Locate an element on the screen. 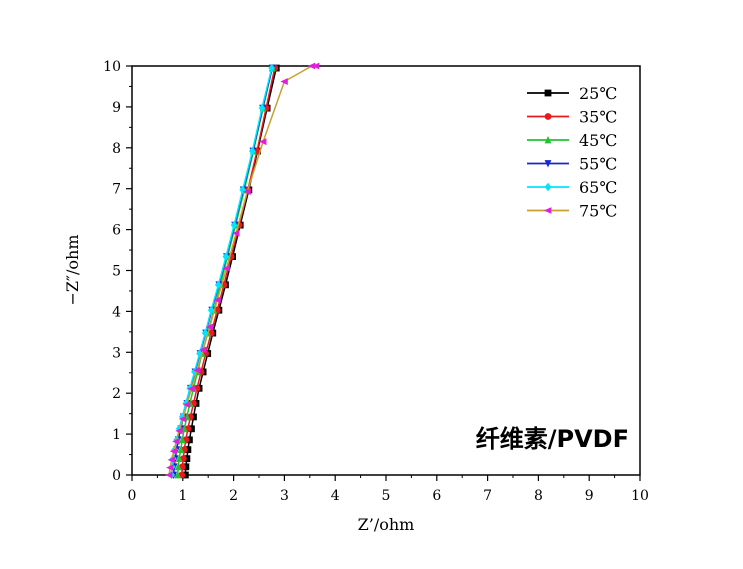 The height and width of the screenshot is (569, 743). legend-entry: 55℃ is located at coordinates (572, 164).